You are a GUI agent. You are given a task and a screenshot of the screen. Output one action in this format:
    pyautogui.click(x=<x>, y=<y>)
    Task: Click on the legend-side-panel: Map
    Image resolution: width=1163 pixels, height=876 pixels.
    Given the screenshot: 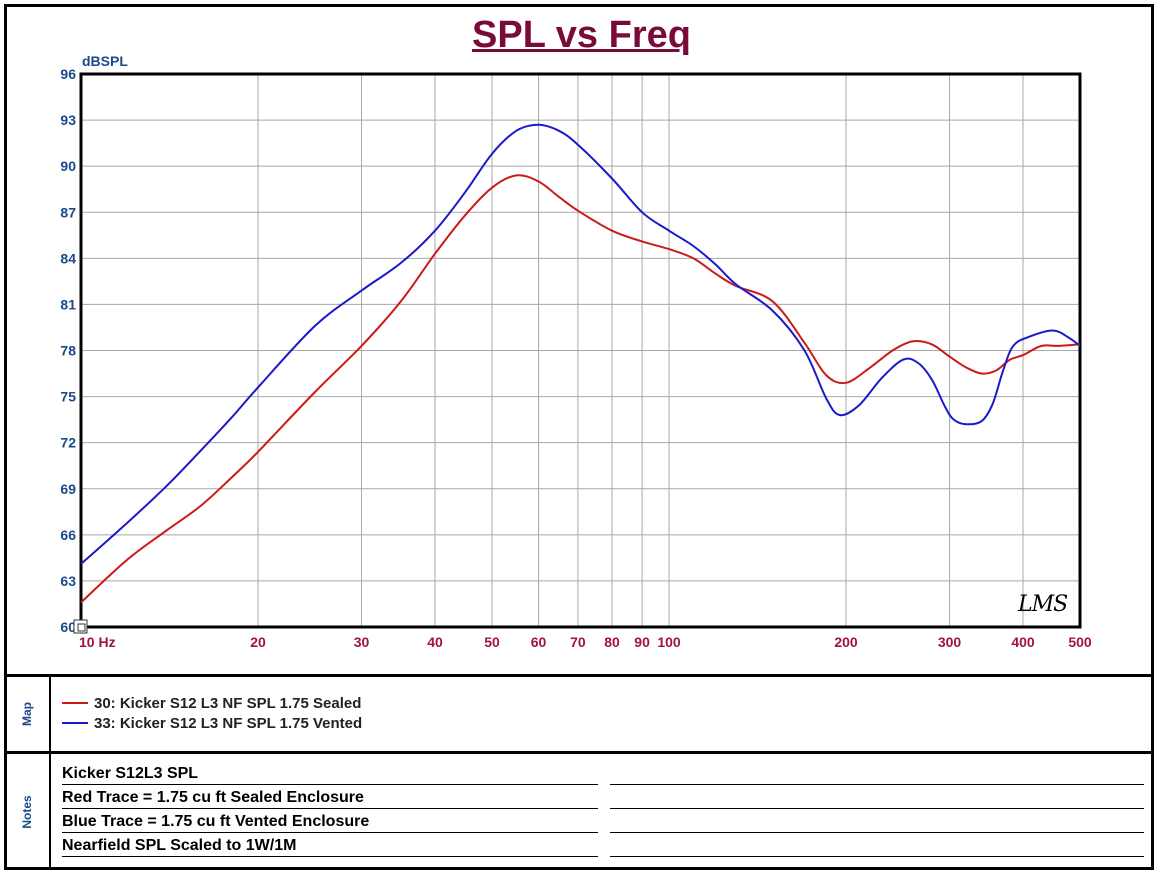 What is the action you would take?
    pyautogui.click(x=27, y=714)
    